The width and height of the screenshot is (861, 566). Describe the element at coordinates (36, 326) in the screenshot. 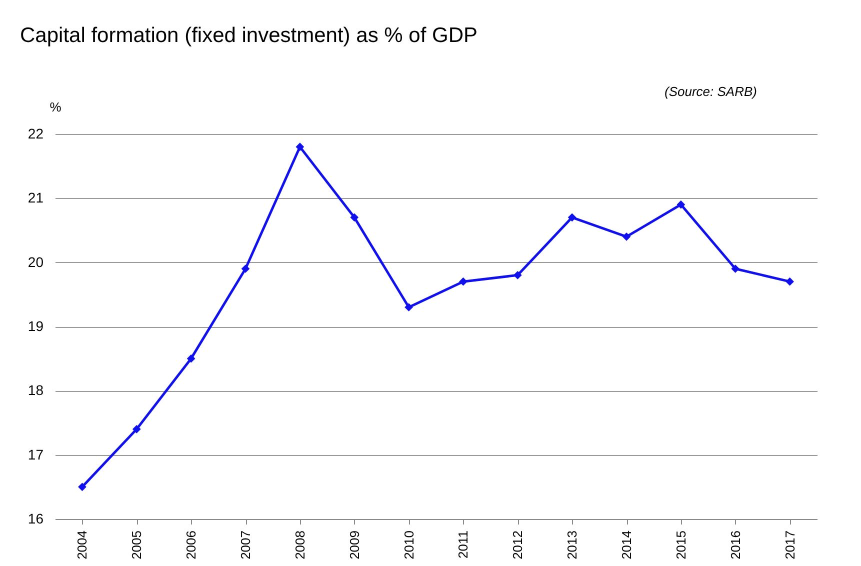

I see `y-tick-label: 19` at that location.